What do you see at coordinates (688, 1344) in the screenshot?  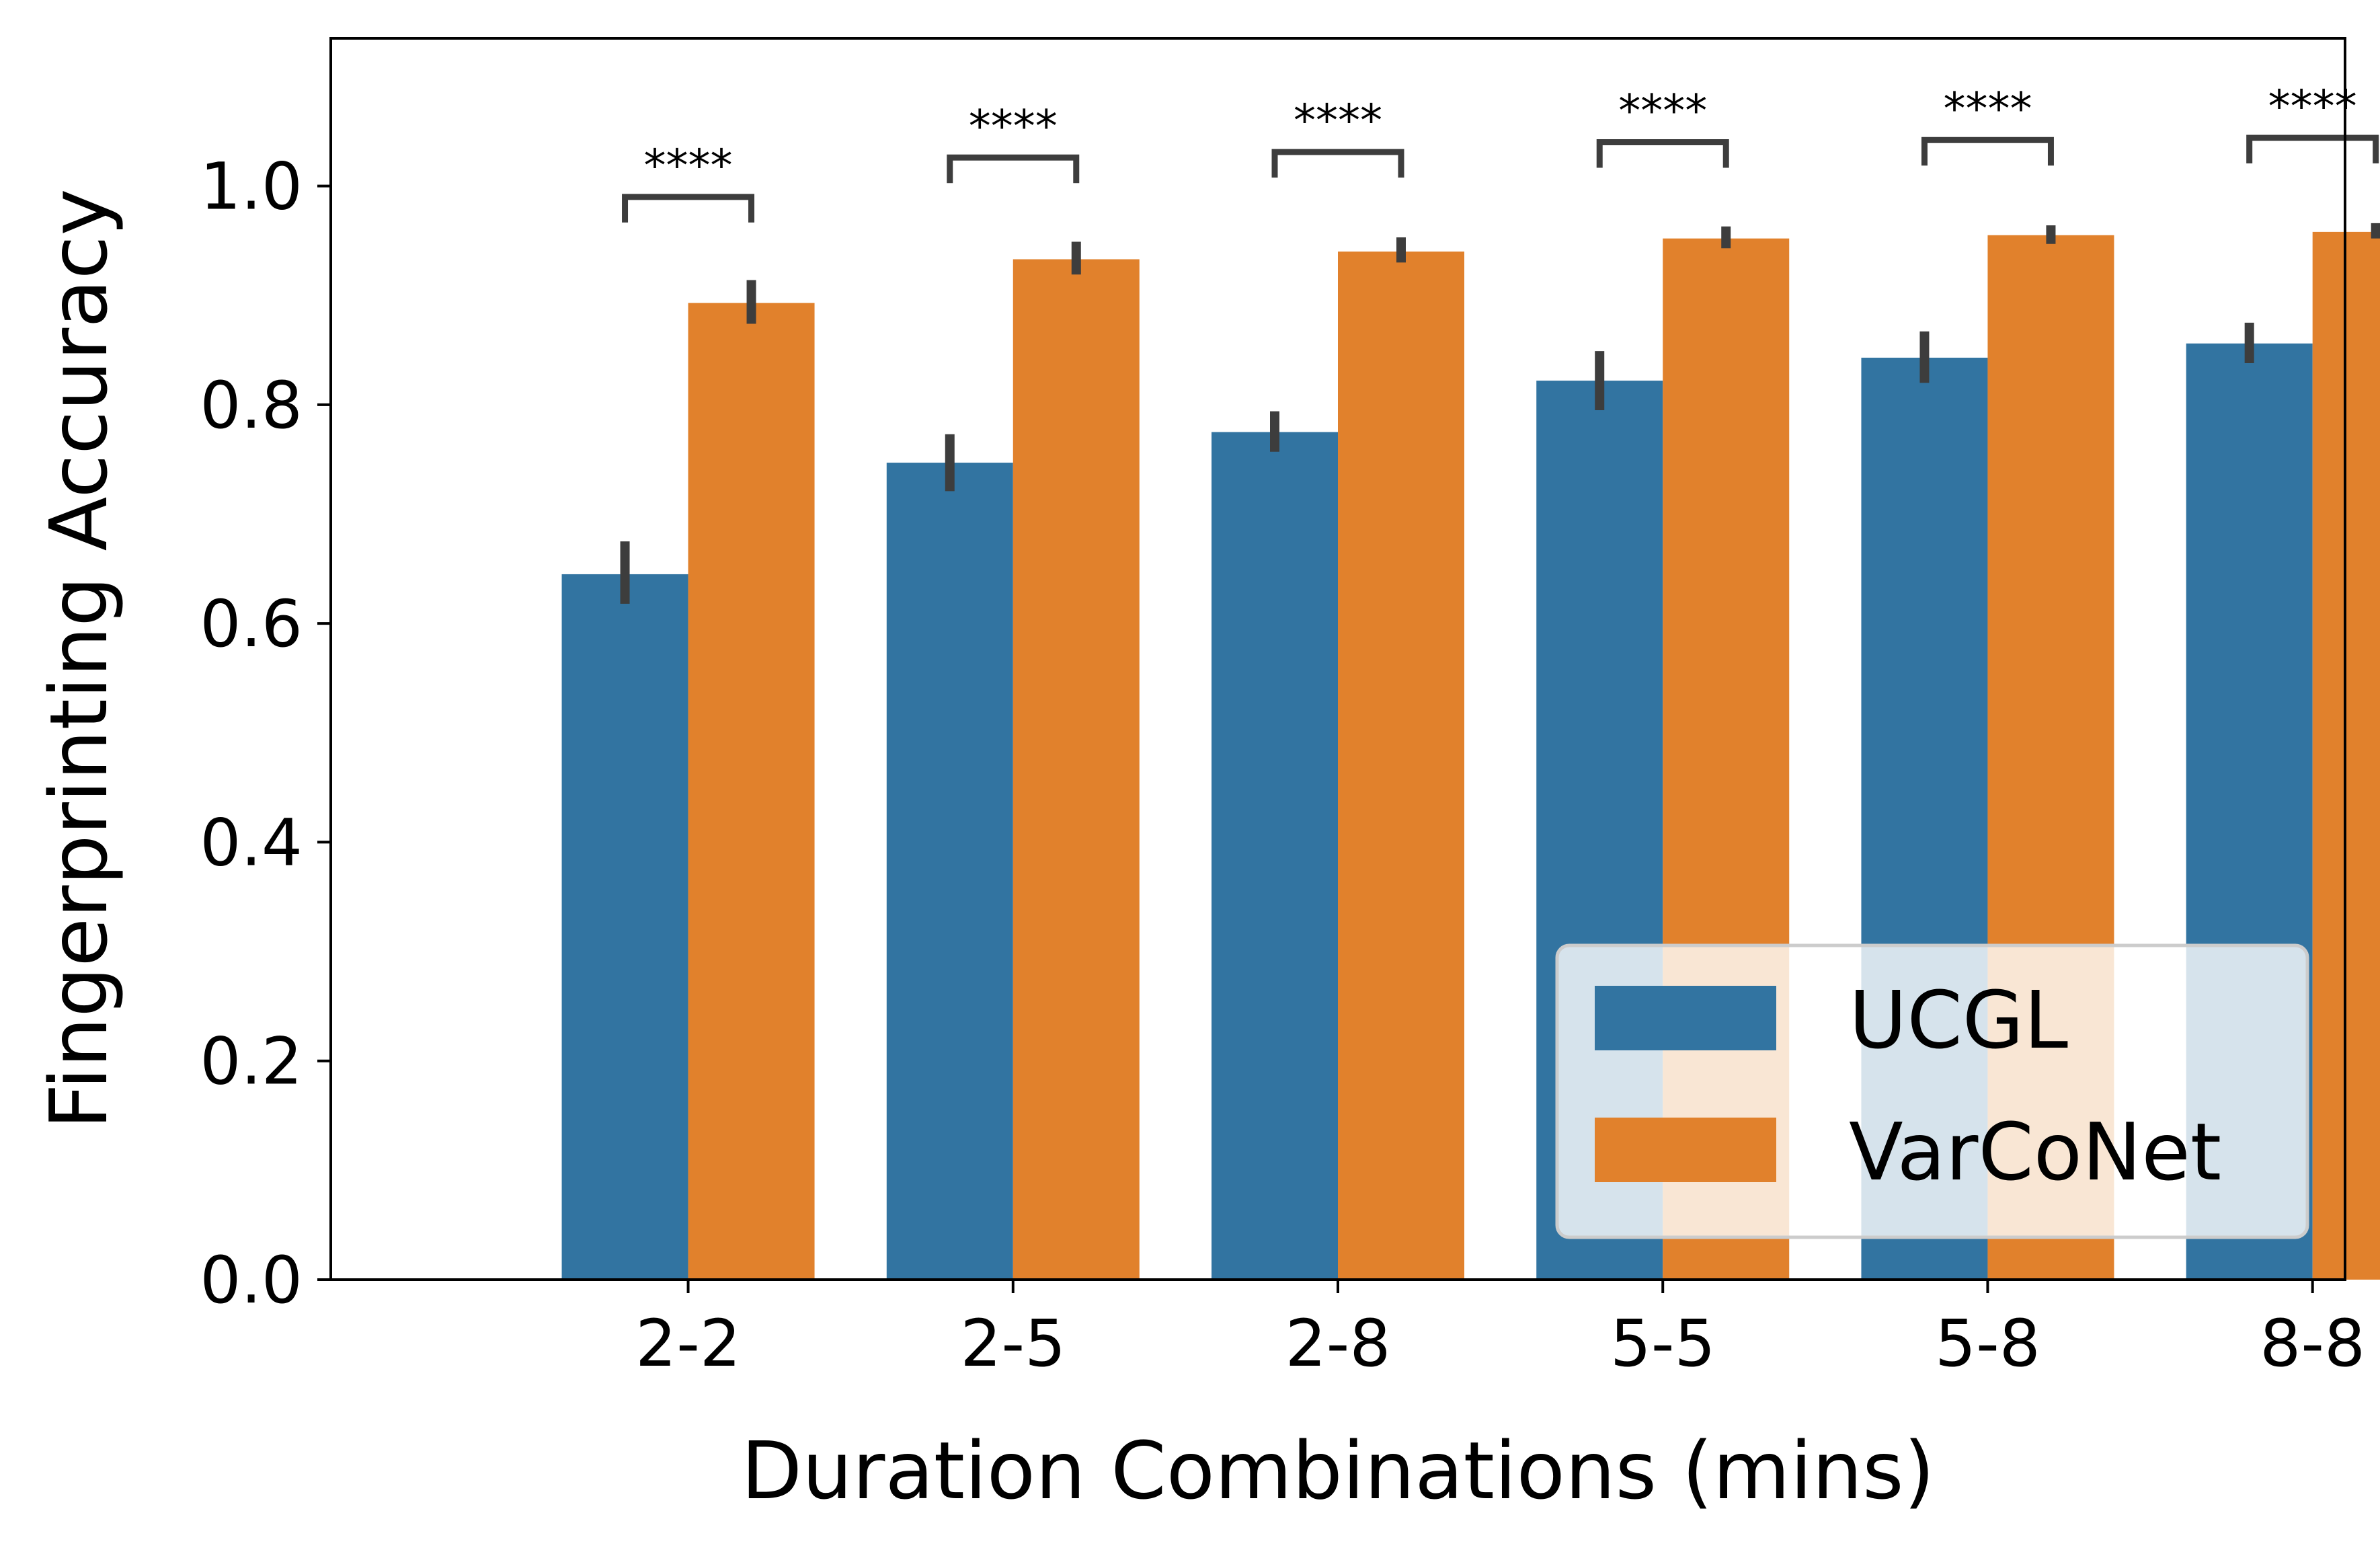 I see `x-tick-label-2-2: 2-2` at bounding box center [688, 1344].